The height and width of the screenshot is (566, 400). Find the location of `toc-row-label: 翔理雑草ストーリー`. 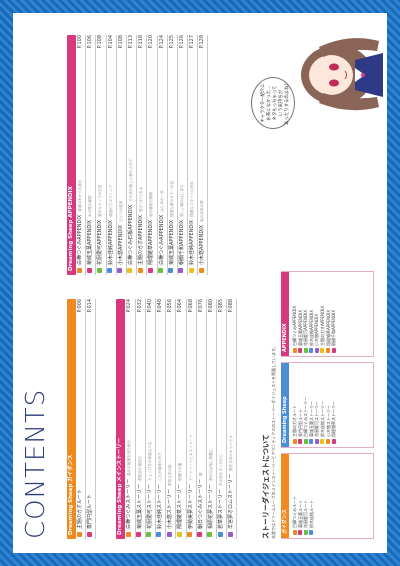

toc-row-label: 翔理雑草ストーリー is located at coordinates (180, 506).